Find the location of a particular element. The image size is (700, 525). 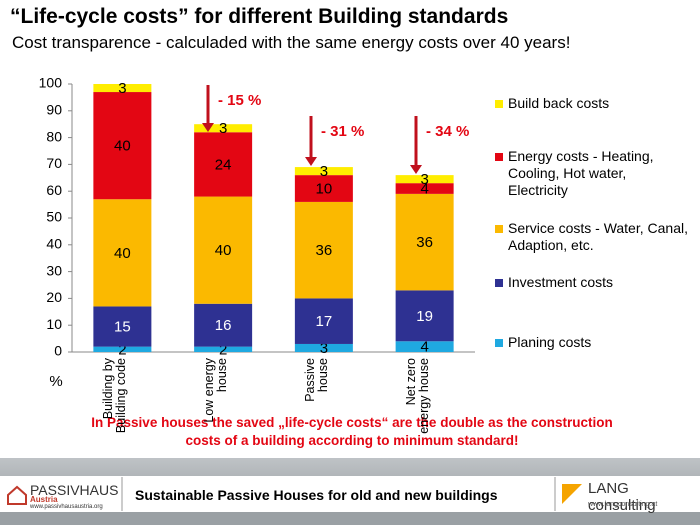

footer-strip is located at coordinates (350, 518).